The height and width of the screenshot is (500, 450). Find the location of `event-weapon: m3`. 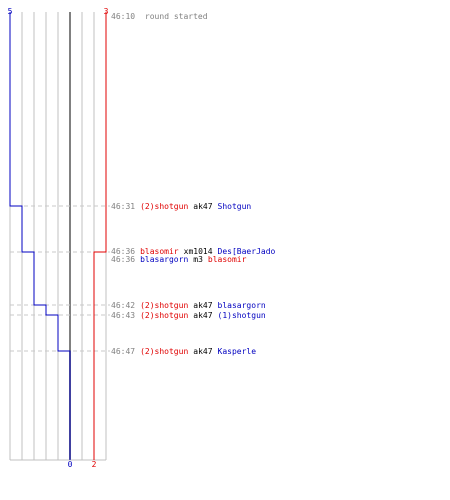

event-weapon: m3 is located at coordinates (198, 259).